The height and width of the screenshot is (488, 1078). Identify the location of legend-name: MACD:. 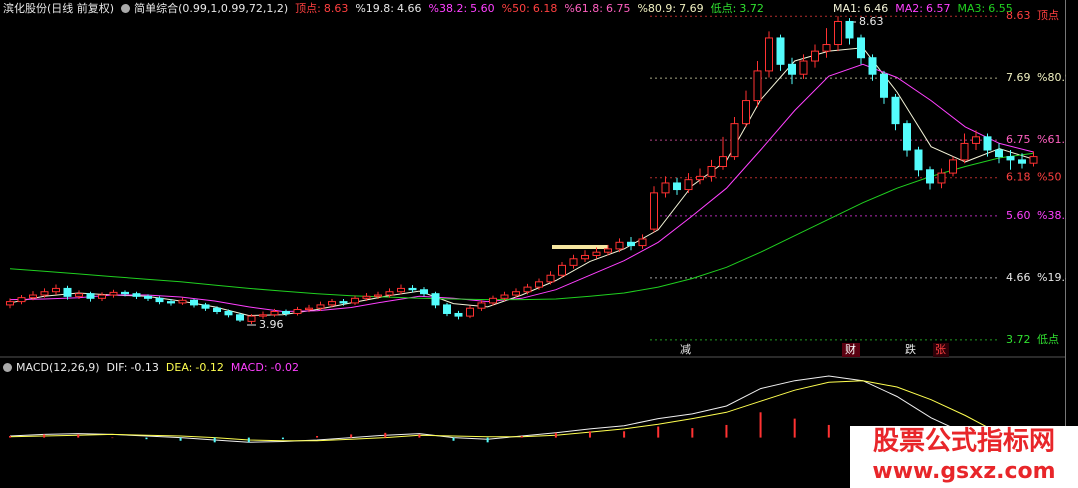
(249, 367).